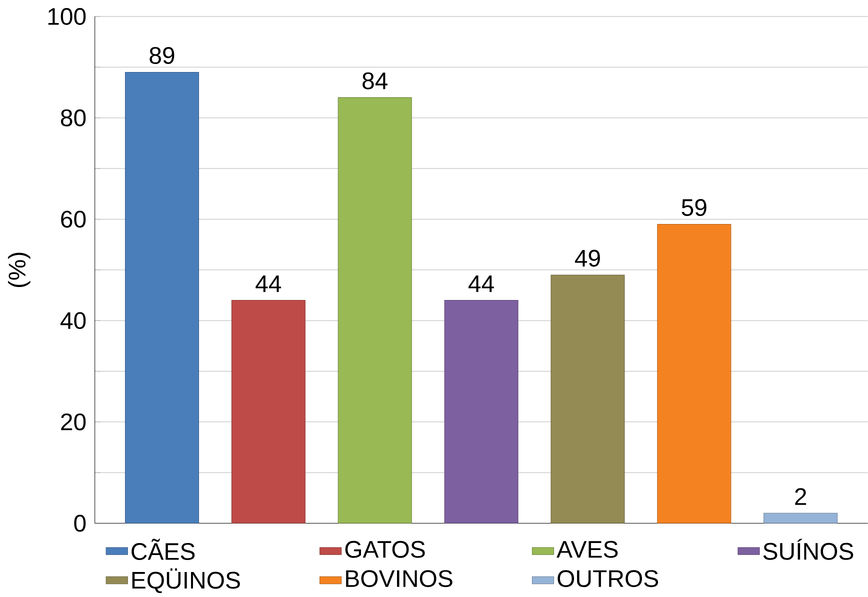  What do you see at coordinates (186, 580) in the screenshot?
I see `legend-label: EQÜINOS` at bounding box center [186, 580].